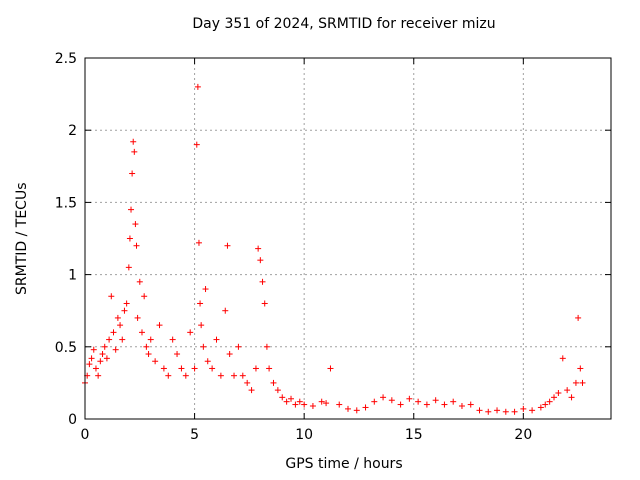  I want to click on y-tick-label: 2, so click(72, 131).